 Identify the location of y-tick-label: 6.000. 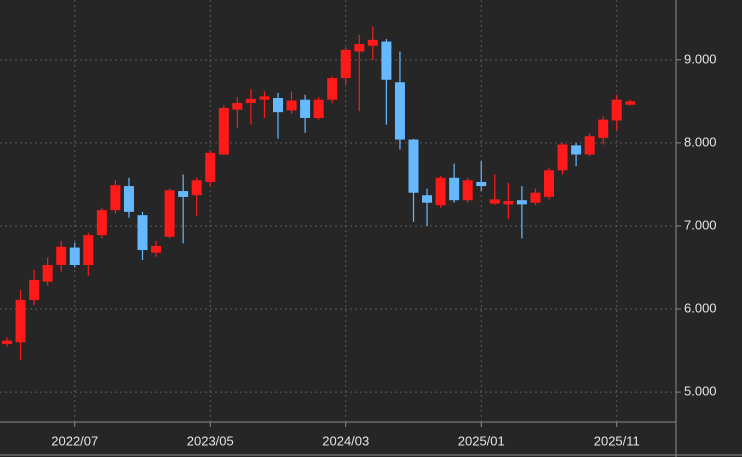
(700, 307).